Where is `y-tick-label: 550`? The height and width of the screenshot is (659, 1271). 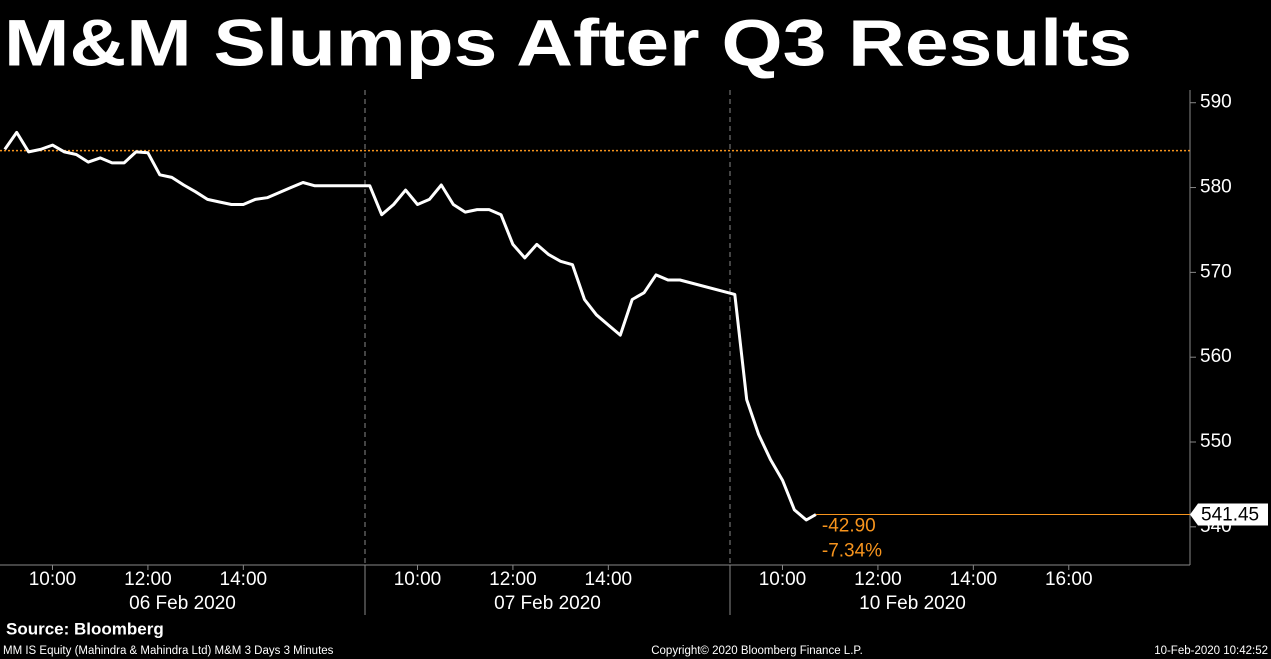
y-tick-label: 550 is located at coordinates (1216, 441).